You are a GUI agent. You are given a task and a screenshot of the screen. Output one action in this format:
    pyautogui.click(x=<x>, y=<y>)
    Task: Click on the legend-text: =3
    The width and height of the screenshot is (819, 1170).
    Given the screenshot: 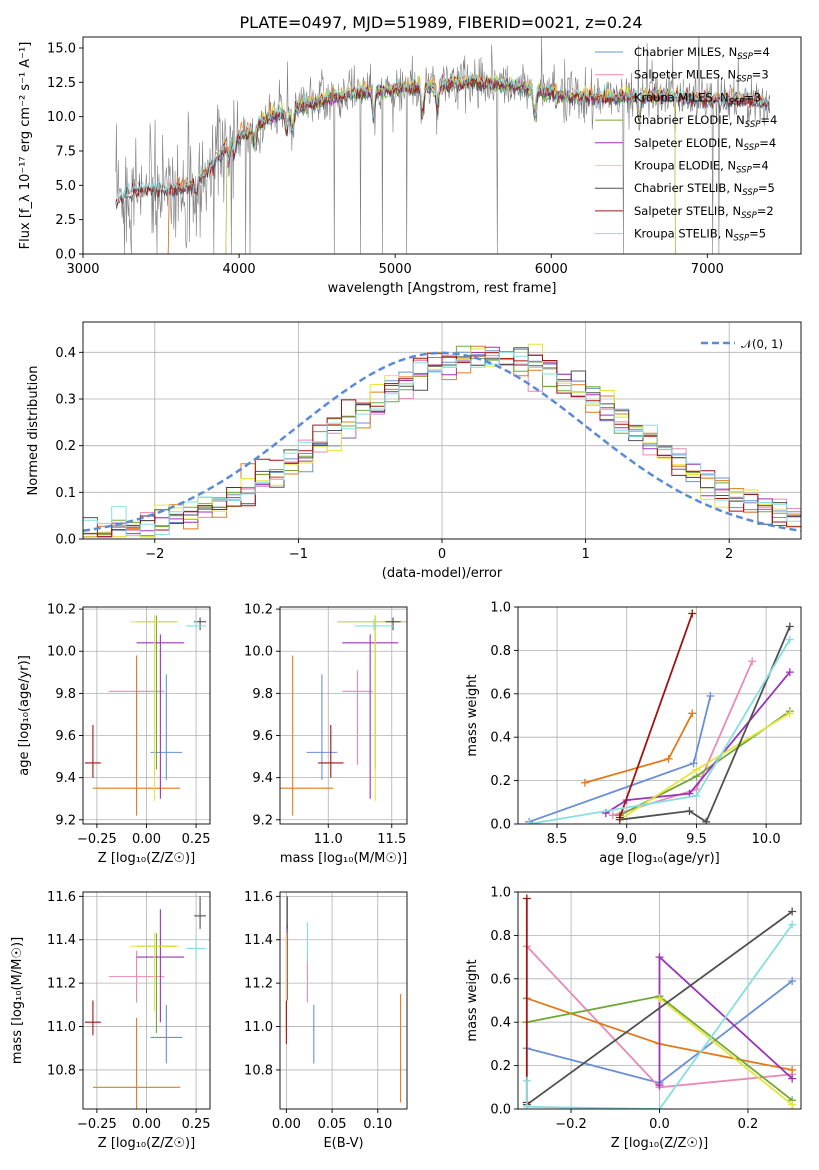 What is the action you would take?
    pyautogui.click(x=752, y=97)
    